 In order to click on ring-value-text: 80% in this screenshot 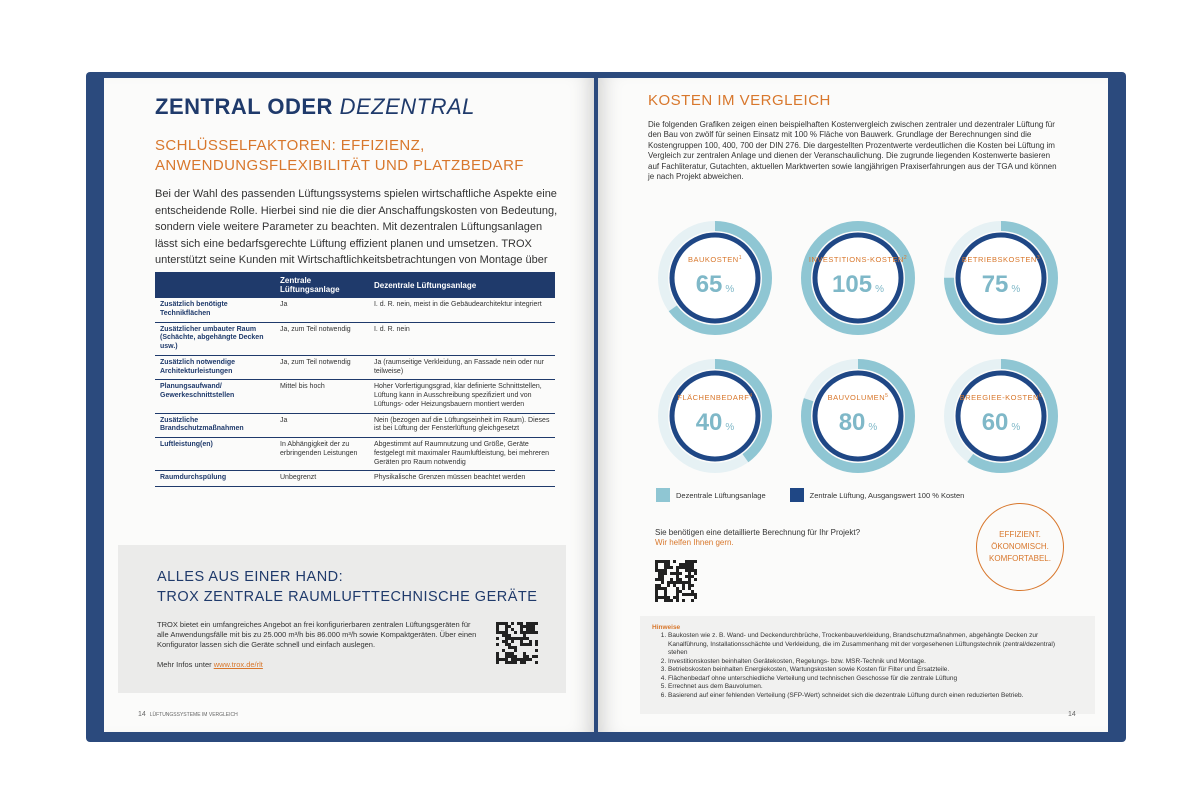, I will do `click(858, 422)`.